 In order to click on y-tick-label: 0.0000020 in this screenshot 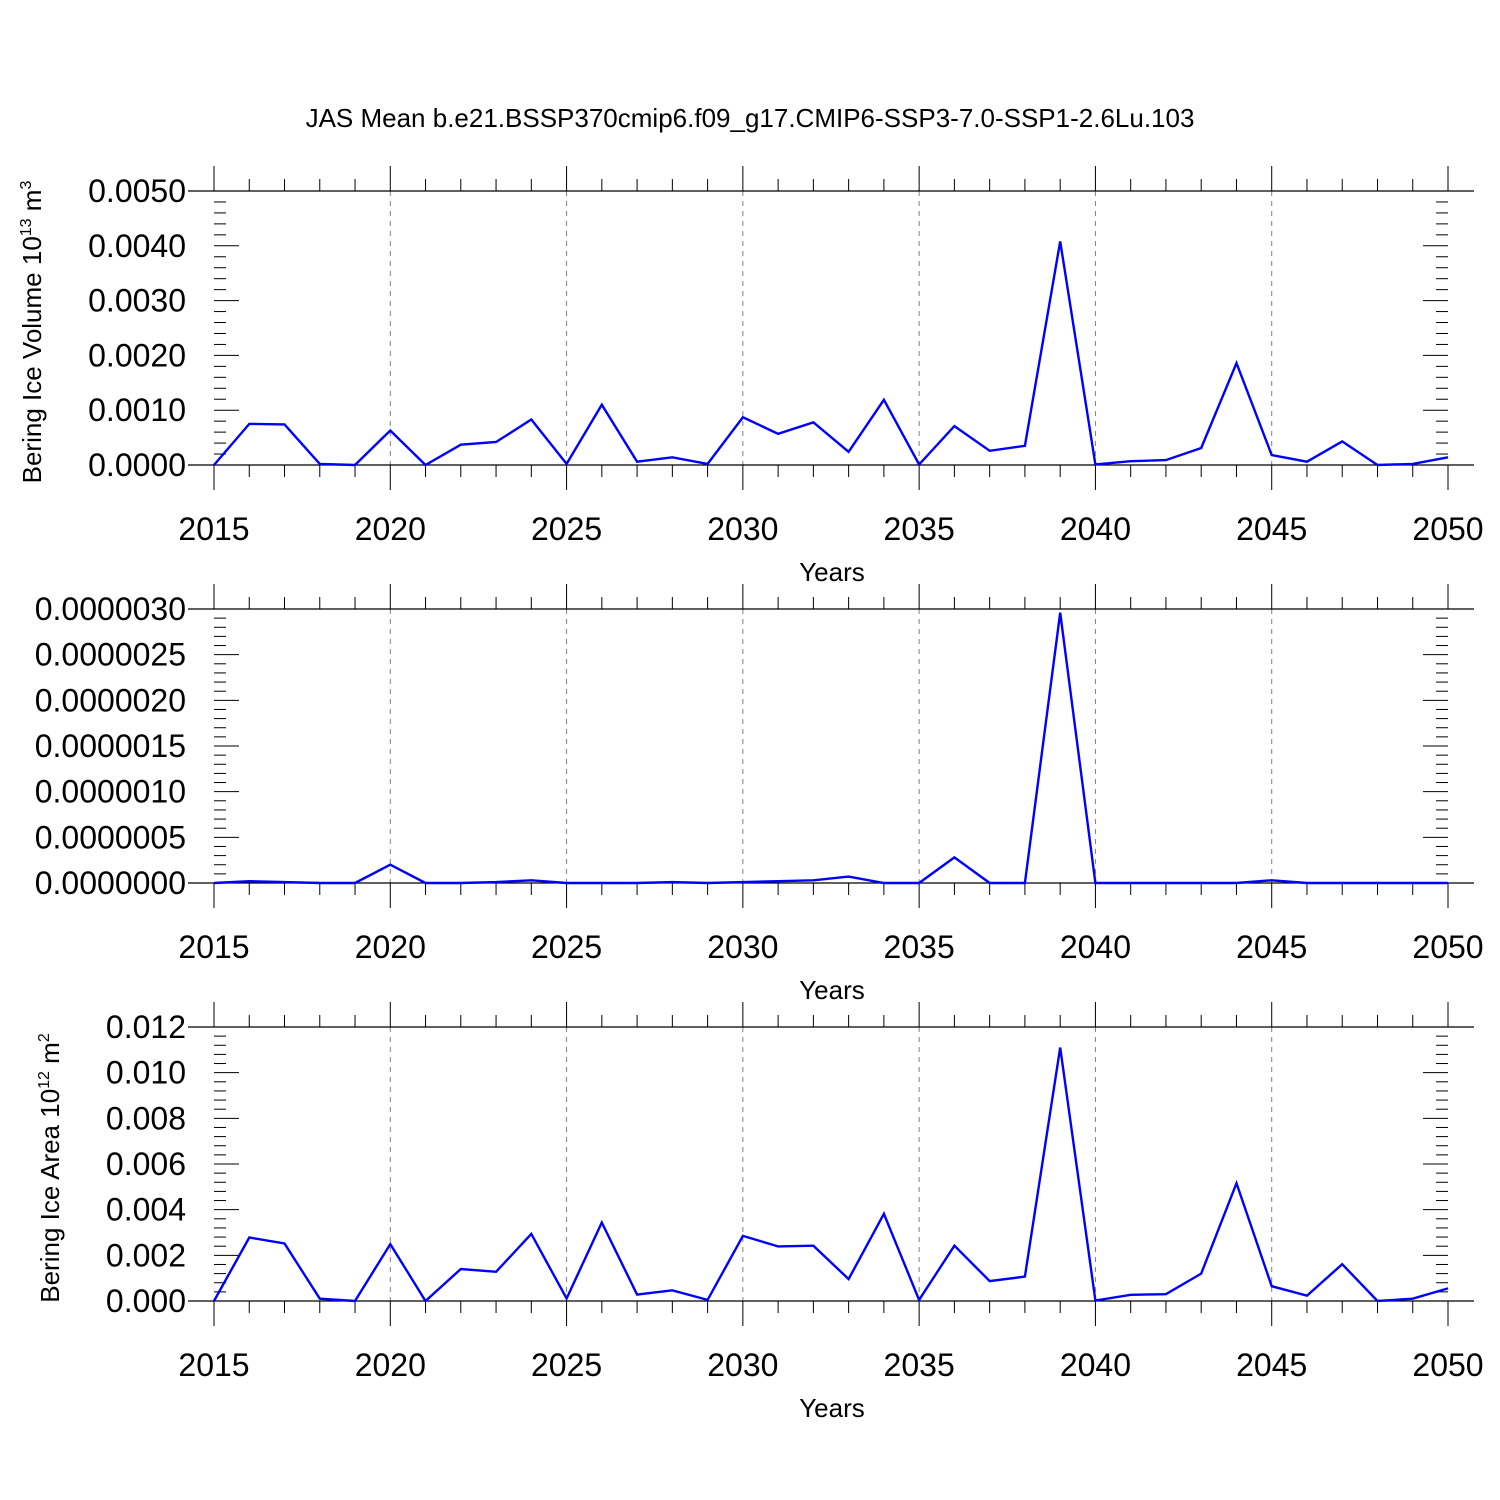, I will do `click(110, 700)`.